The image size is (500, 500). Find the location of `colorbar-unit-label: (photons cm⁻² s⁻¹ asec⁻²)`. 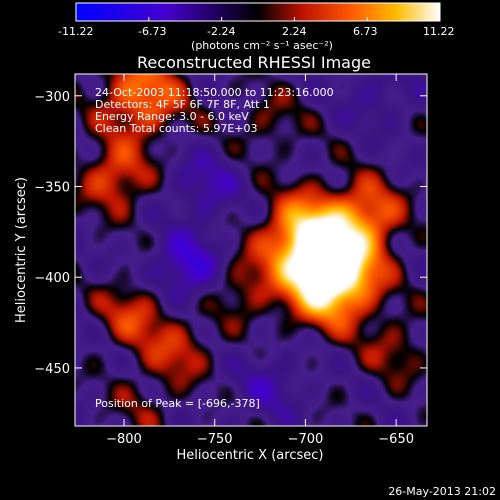

colorbar-unit-label: (photons cm⁻² s⁻¹ asec⁻²) is located at coordinates (262, 45).